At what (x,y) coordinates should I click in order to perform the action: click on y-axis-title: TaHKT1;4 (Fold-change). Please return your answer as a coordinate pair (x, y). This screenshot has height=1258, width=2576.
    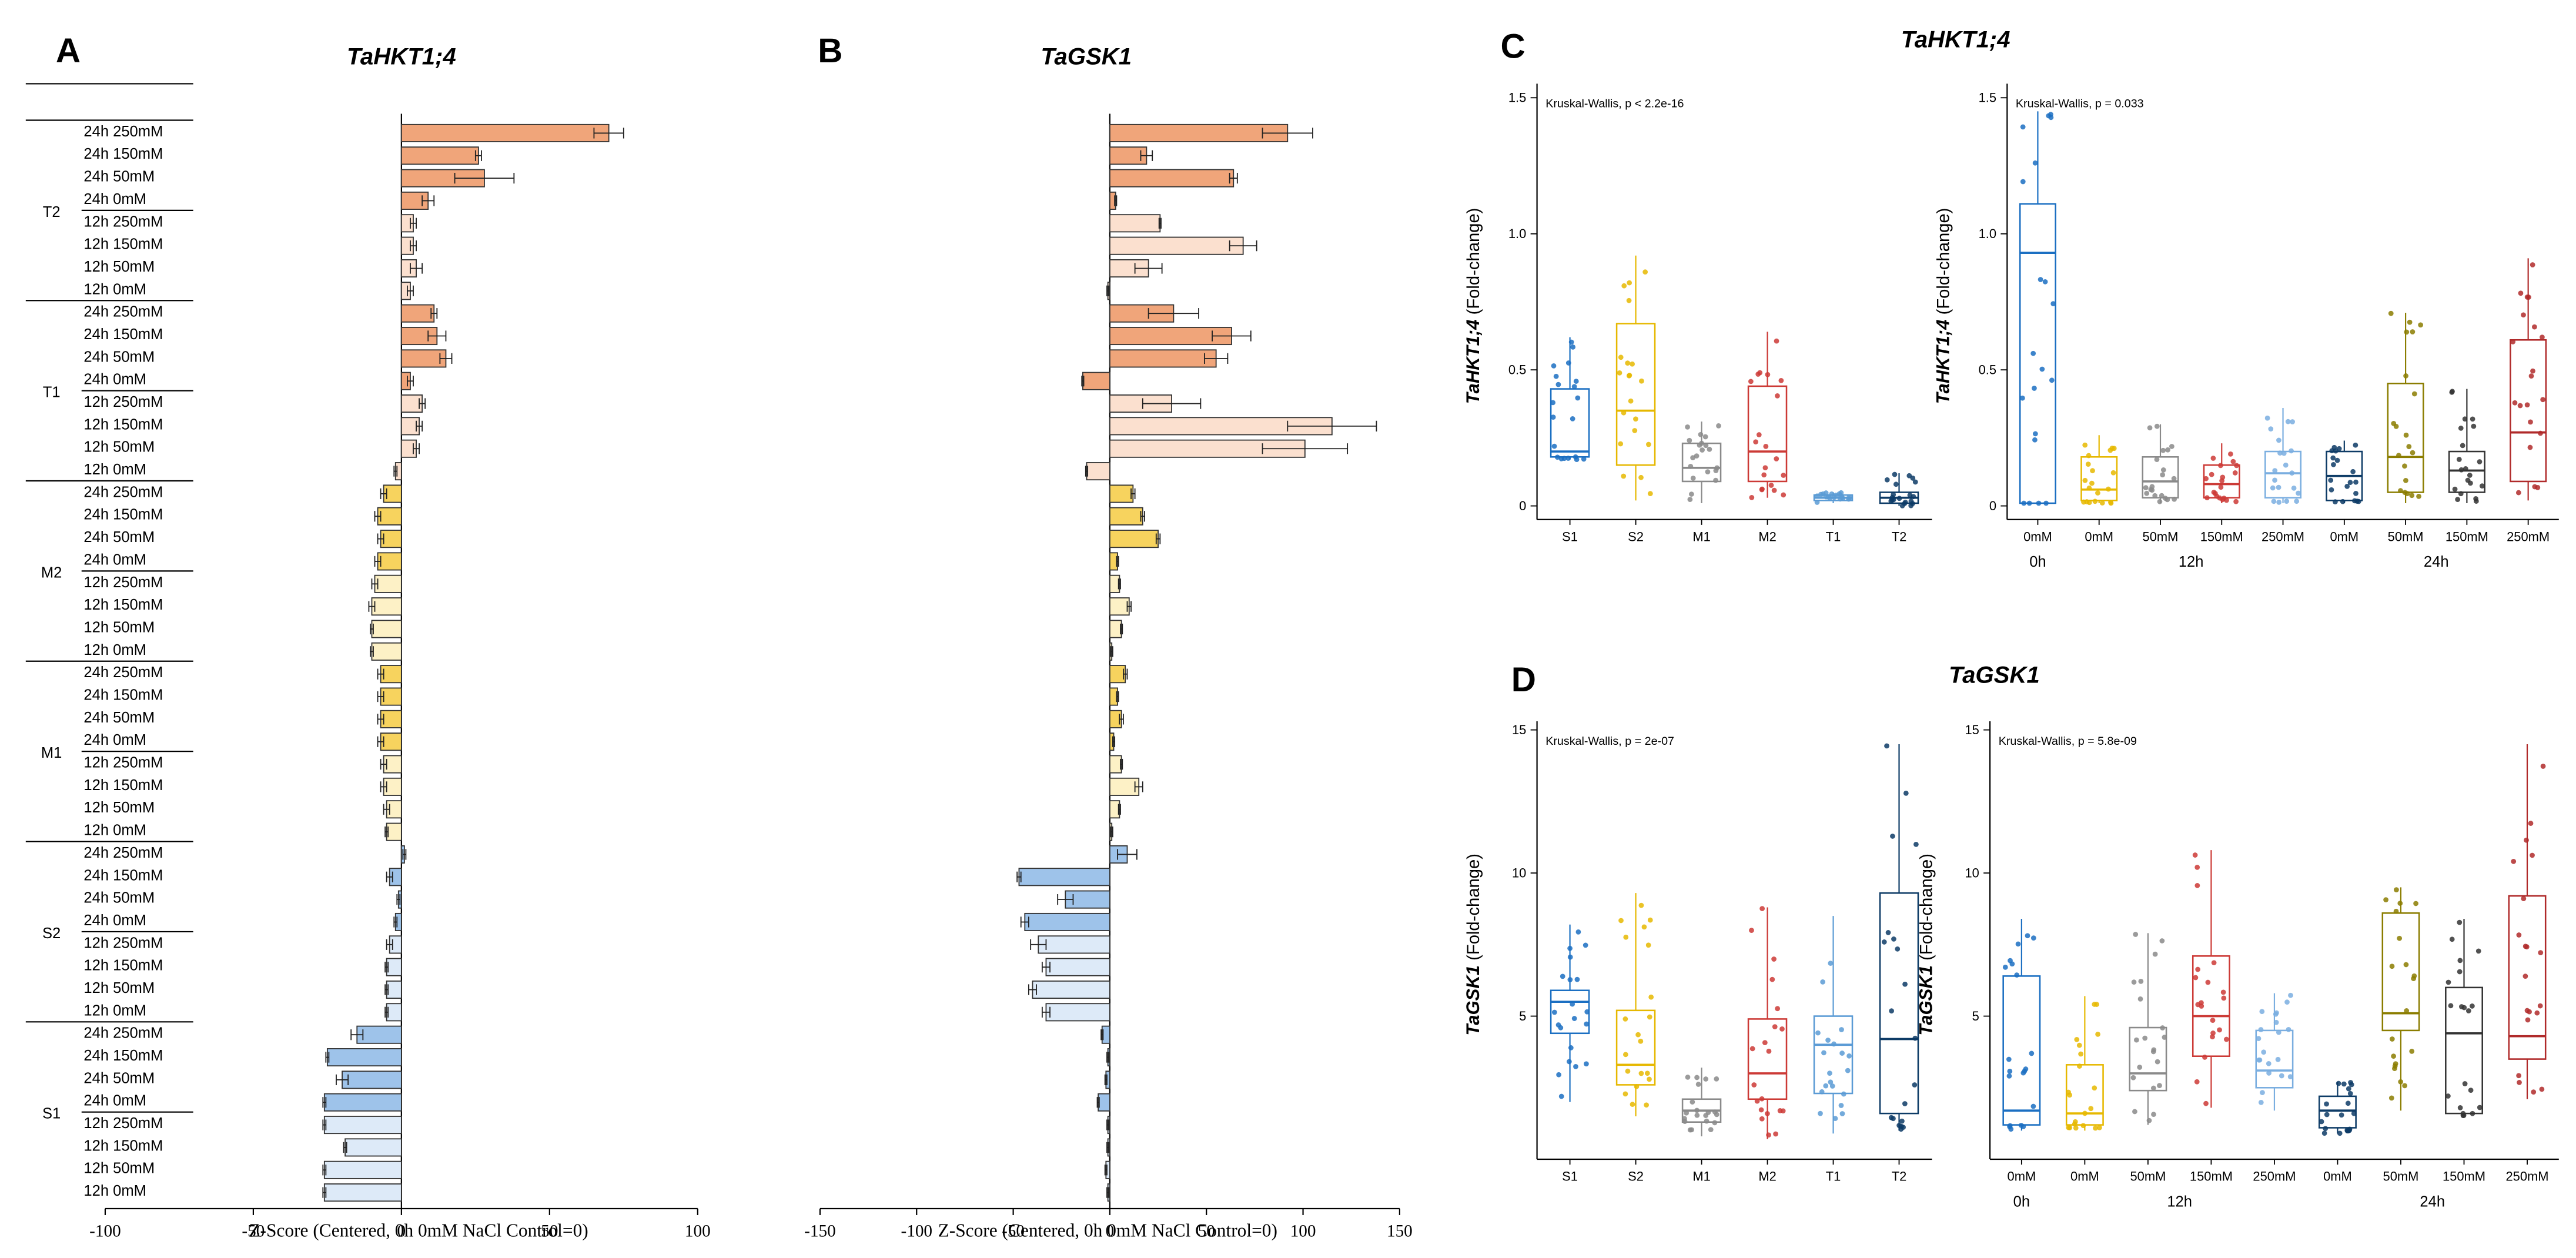
    Looking at the image, I should click on (1943, 306).